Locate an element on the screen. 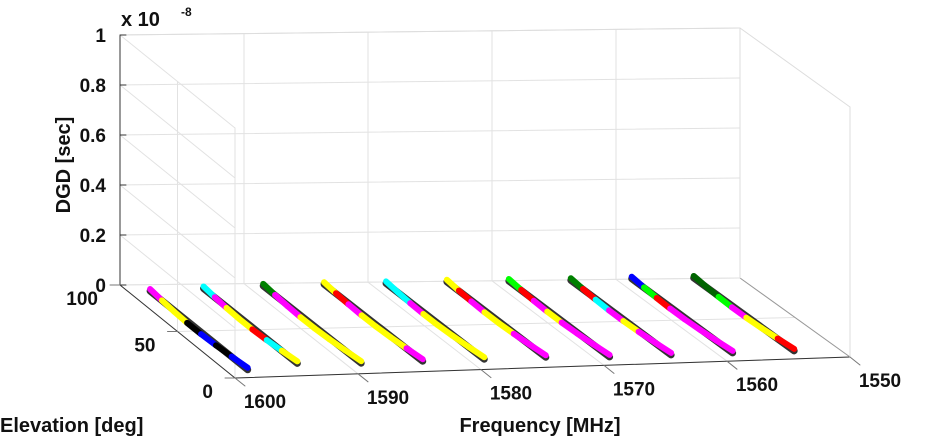 This screenshot has height=440, width=936. x-tick-label: 1560 is located at coordinates (757, 385).